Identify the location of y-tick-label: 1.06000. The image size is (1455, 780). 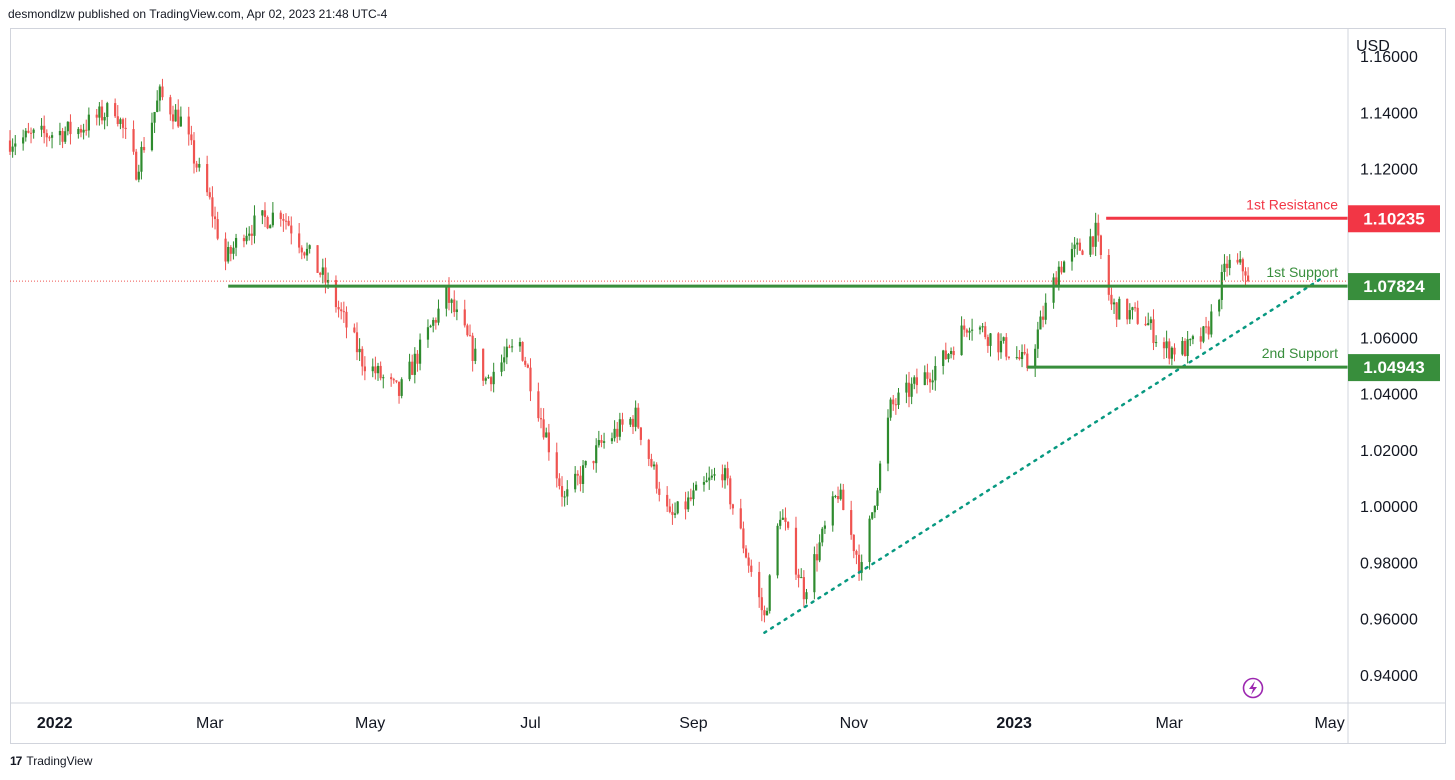
(1389, 338).